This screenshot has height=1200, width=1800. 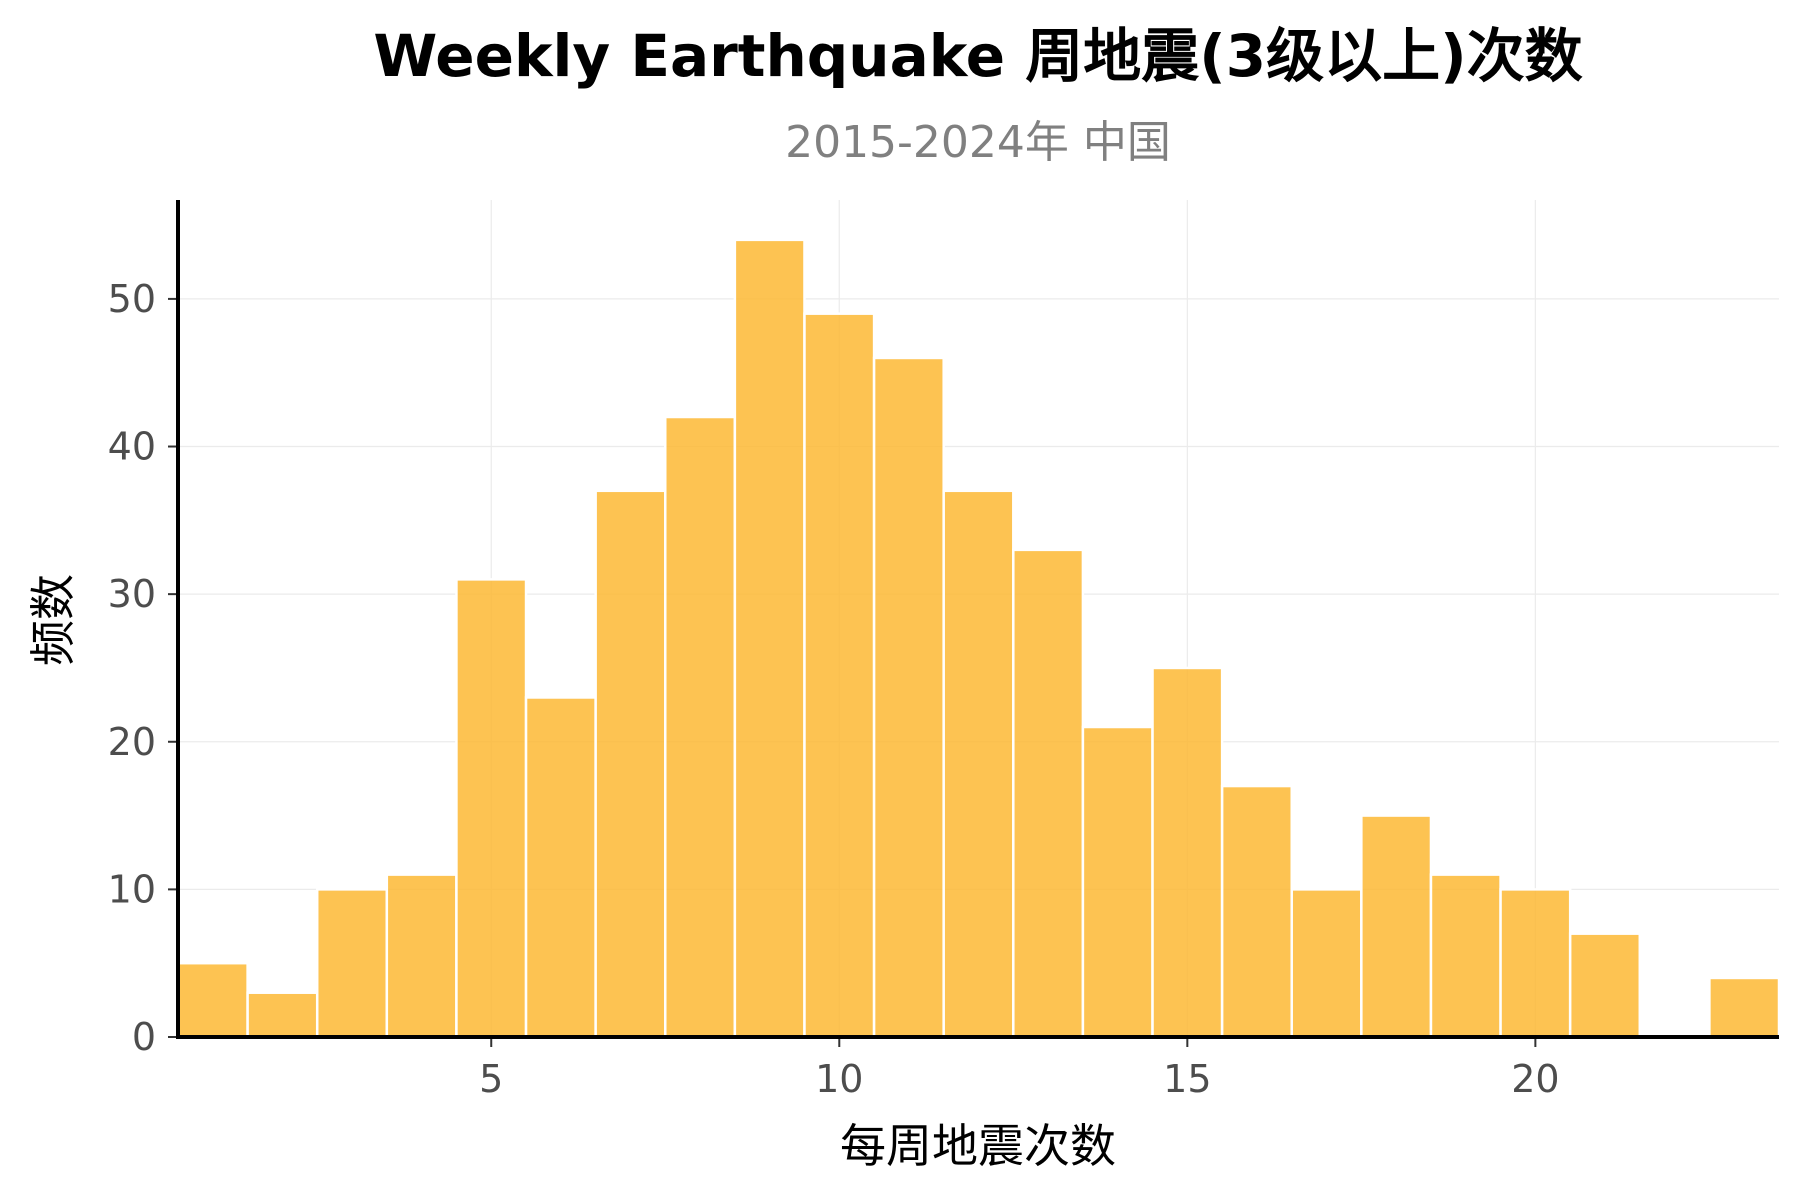 I want to click on y-tick-label-0: 0, so click(x=144, y=1037).